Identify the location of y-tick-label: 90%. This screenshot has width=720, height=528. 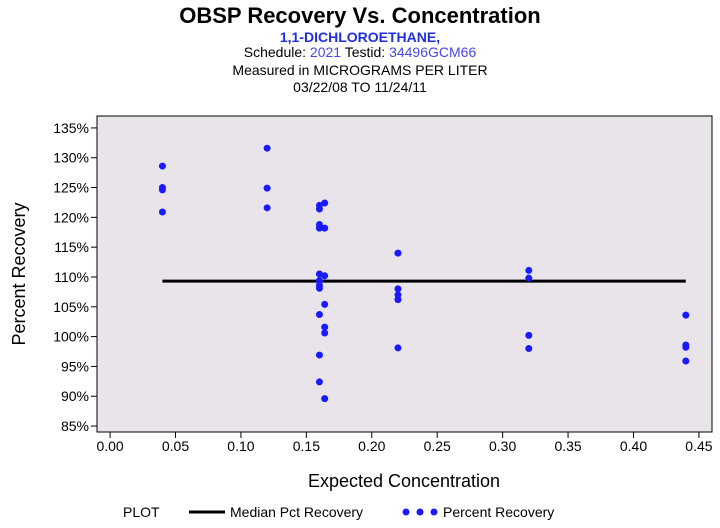
(75, 396).